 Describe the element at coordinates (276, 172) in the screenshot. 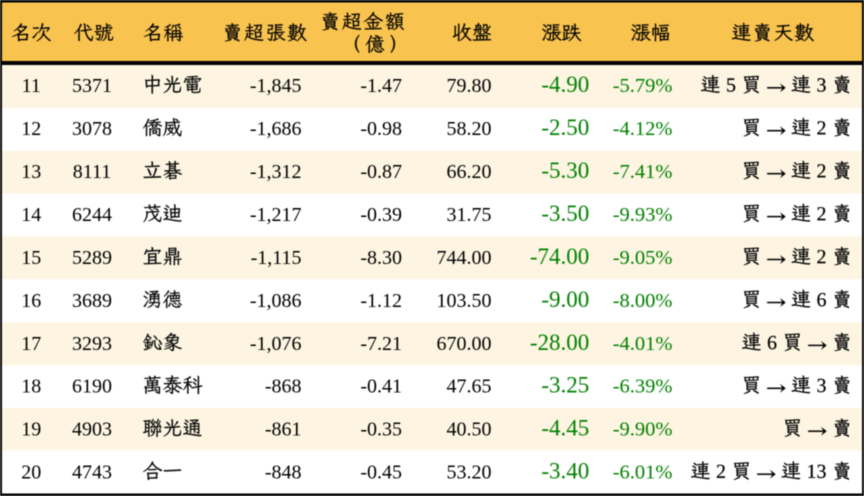

I see `svg-text: -1,312` at that location.